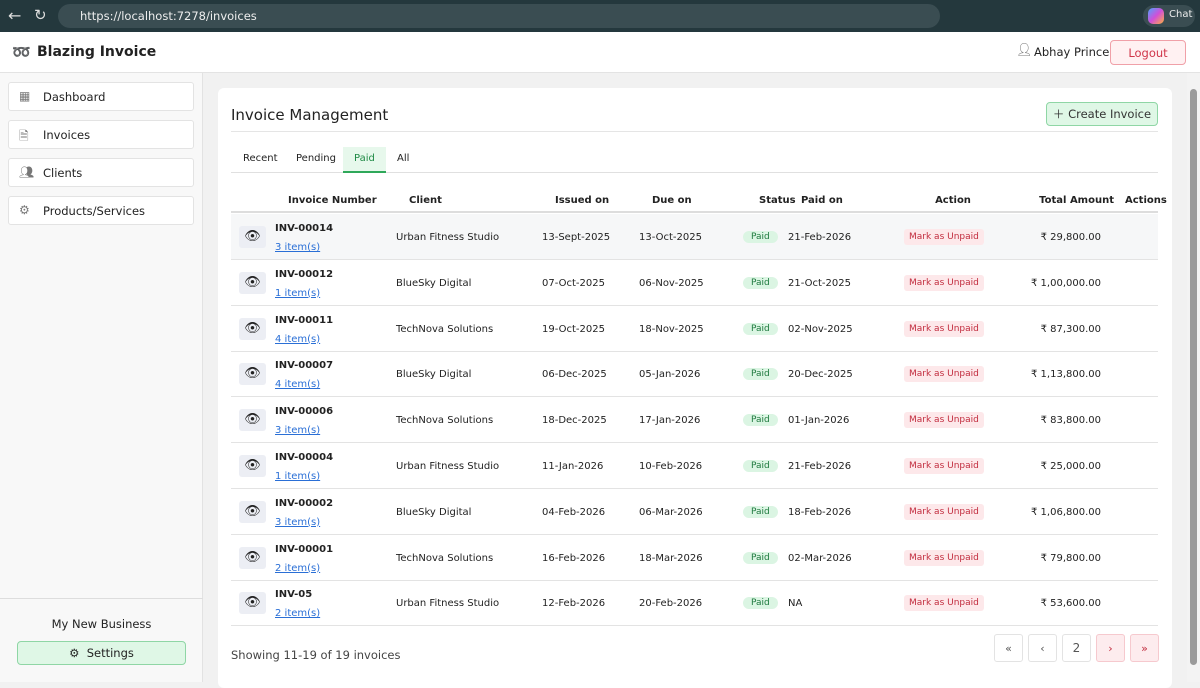 The height and width of the screenshot is (688, 1200). Describe the element at coordinates (1110, 648) in the screenshot. I see `pager-button: ›` at that location.